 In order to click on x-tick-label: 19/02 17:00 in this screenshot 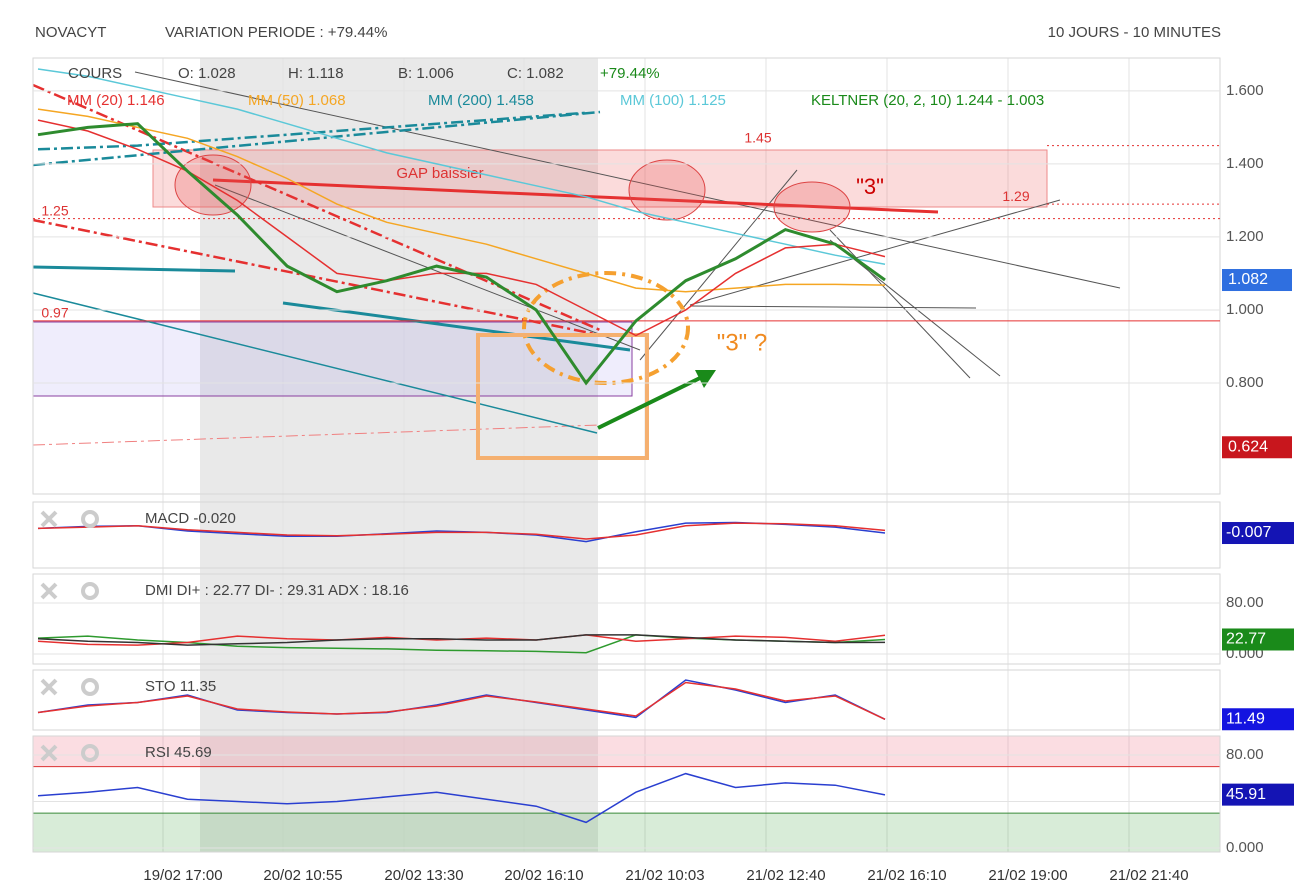, I will do `click(182, 875)`.